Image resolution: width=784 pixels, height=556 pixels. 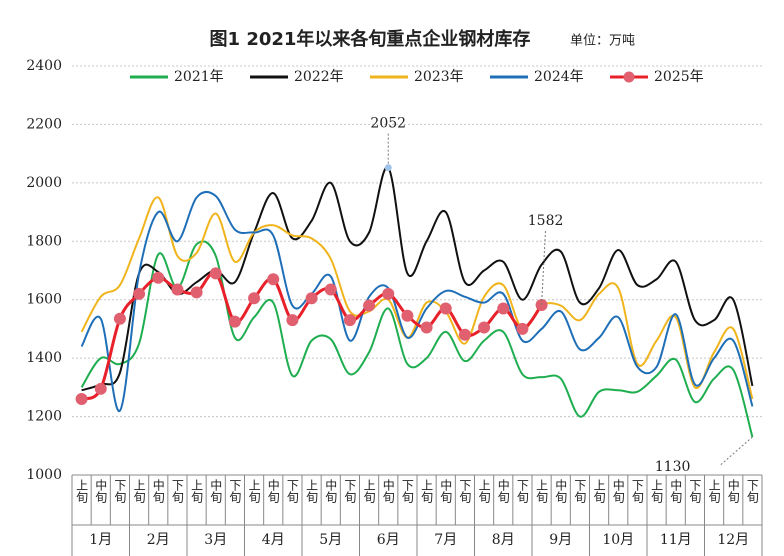 I want to click on y-tick-label: 2000, so click(x=44, y=183).